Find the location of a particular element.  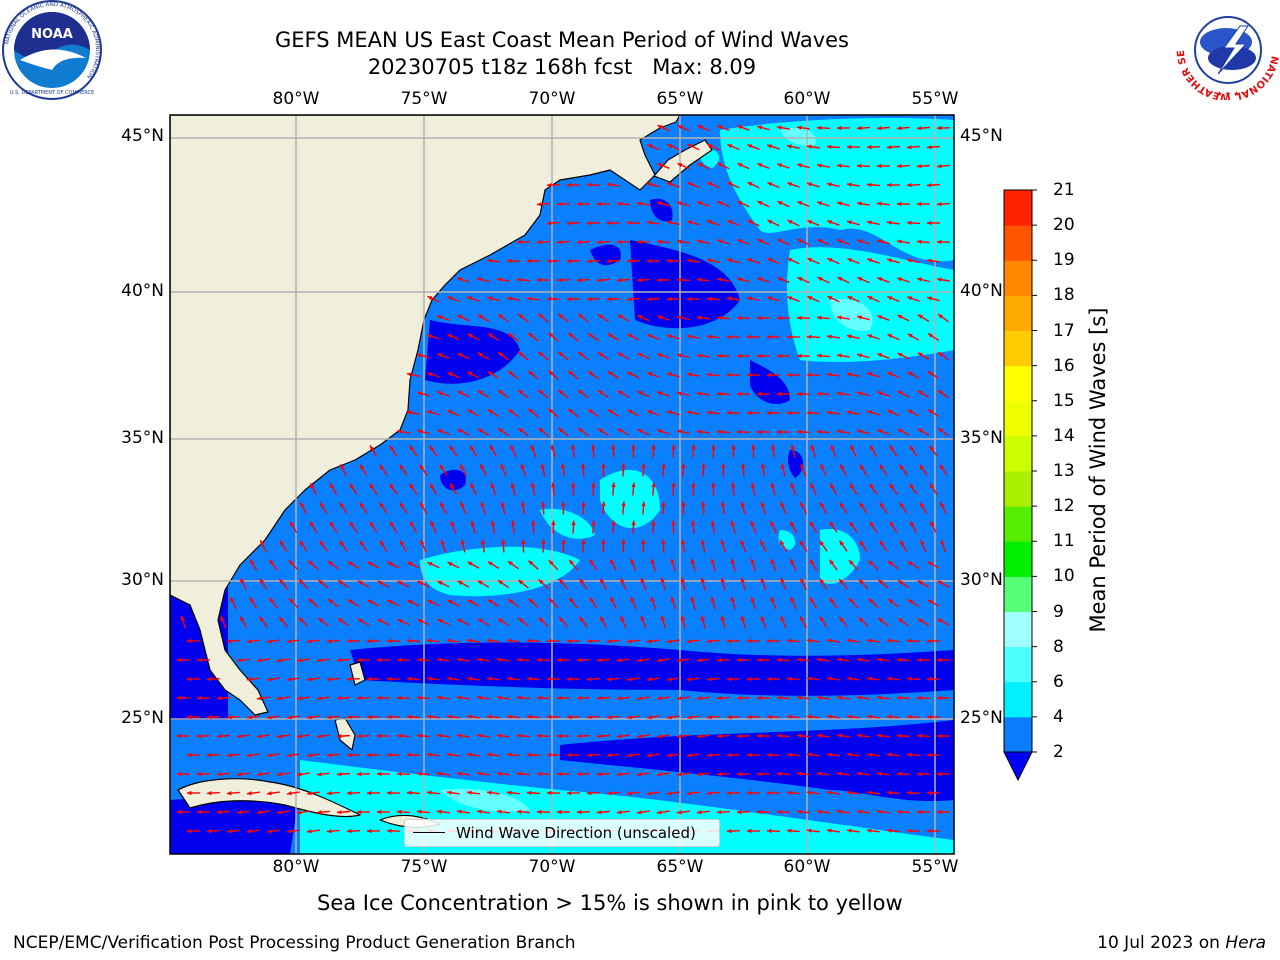

colorbar-extend-triangle is located at coordinates (1018, 766).